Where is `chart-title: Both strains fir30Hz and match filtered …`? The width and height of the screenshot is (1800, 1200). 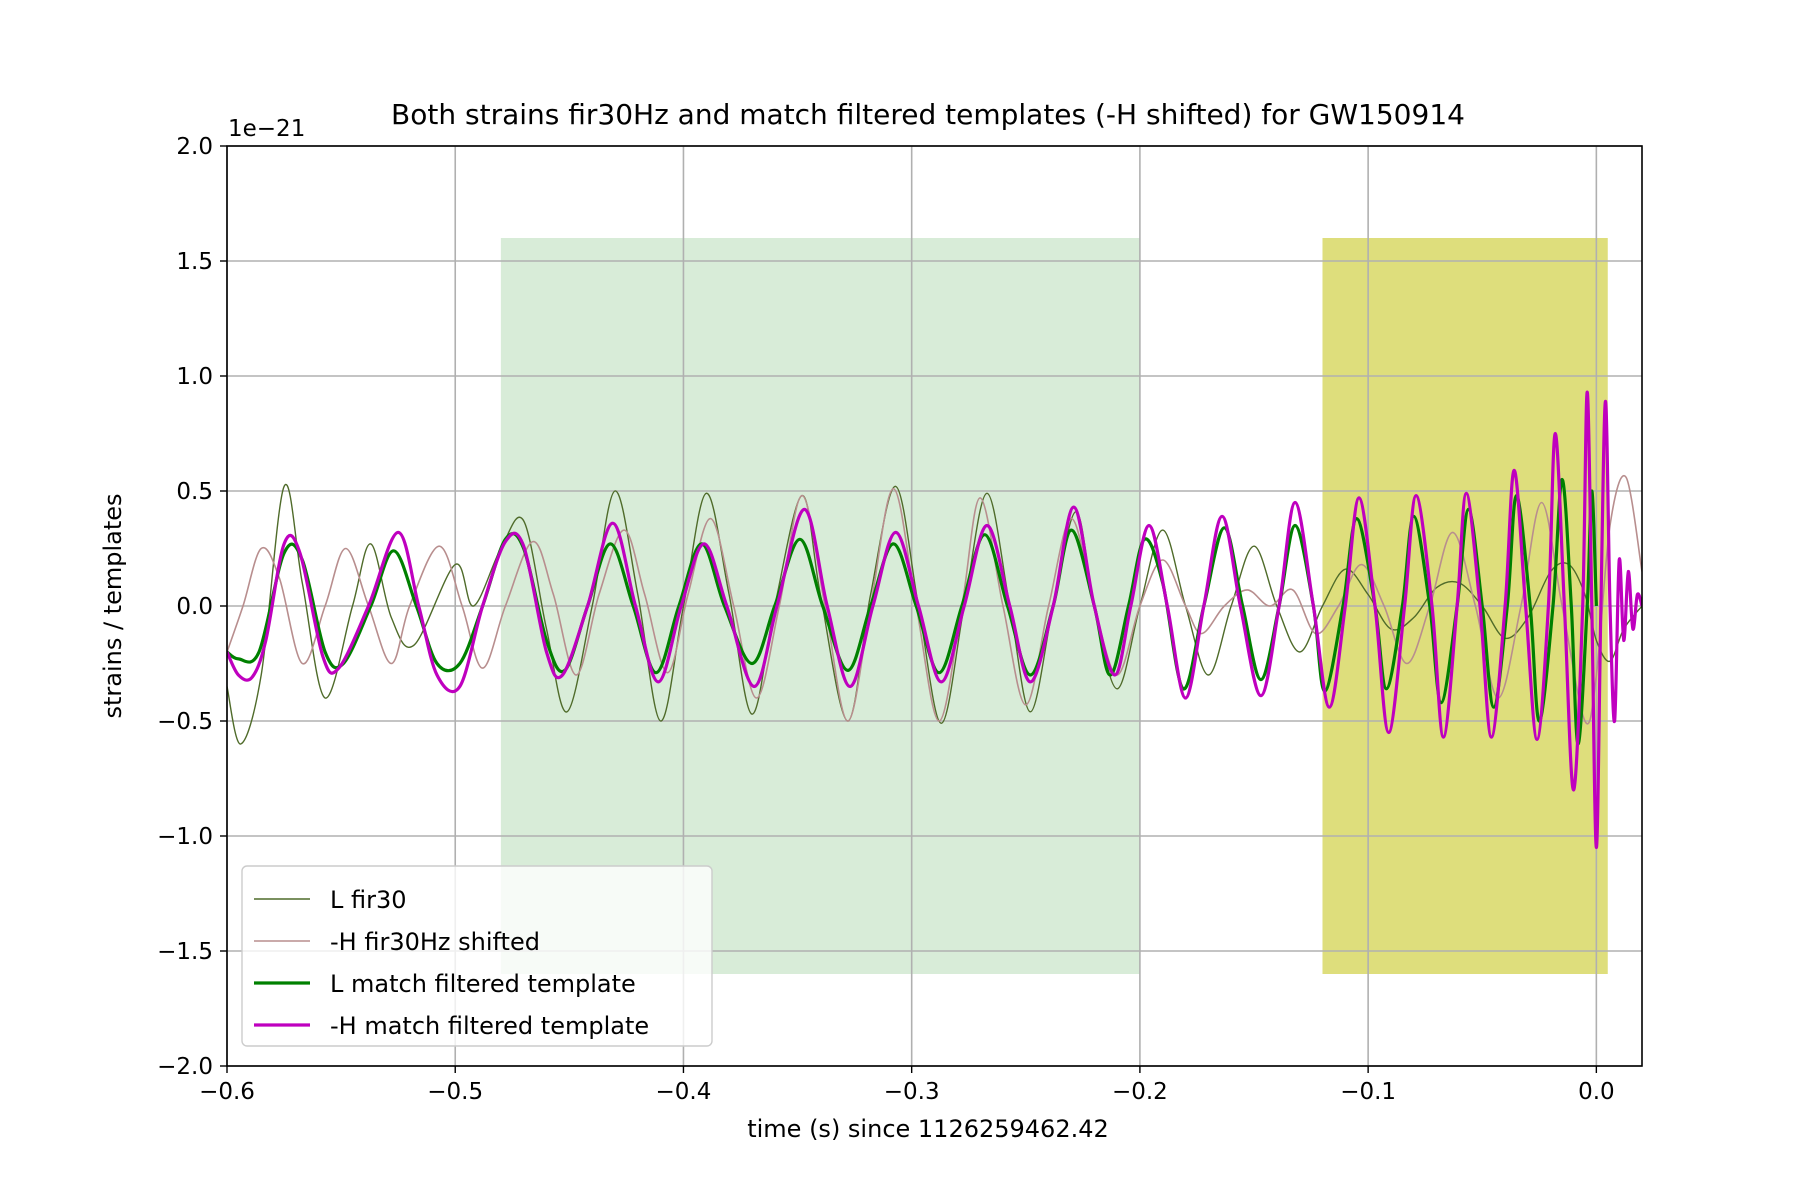 chart-title: Both strains fir30Hz and match filtered … is located at coordinates (928, 114).